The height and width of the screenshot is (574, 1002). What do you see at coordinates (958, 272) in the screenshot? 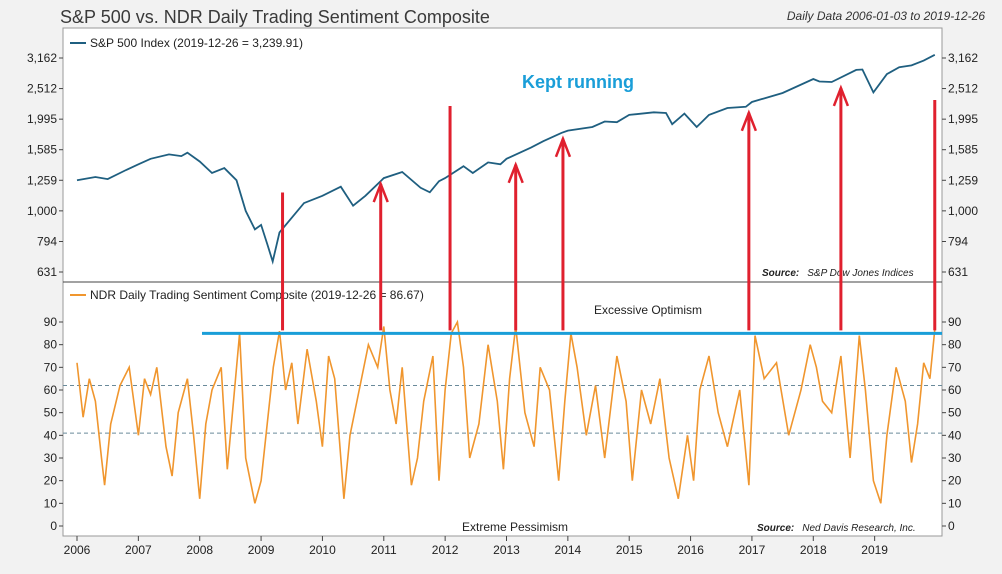
I see `top-y-tick-label-right: 631` at bounding box center [958, 272].